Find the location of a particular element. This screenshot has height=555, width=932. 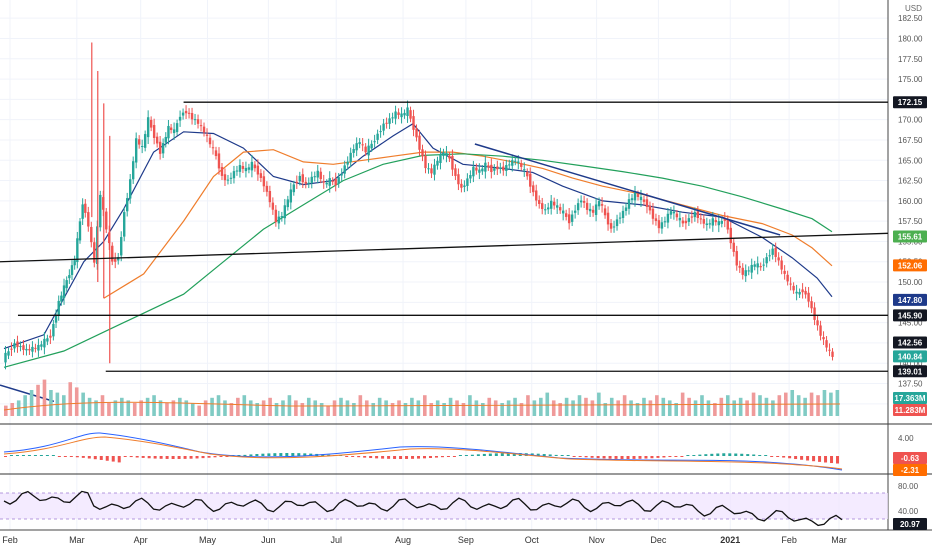

price-tick-label: 175.00 is located at coordinates (910, 79).